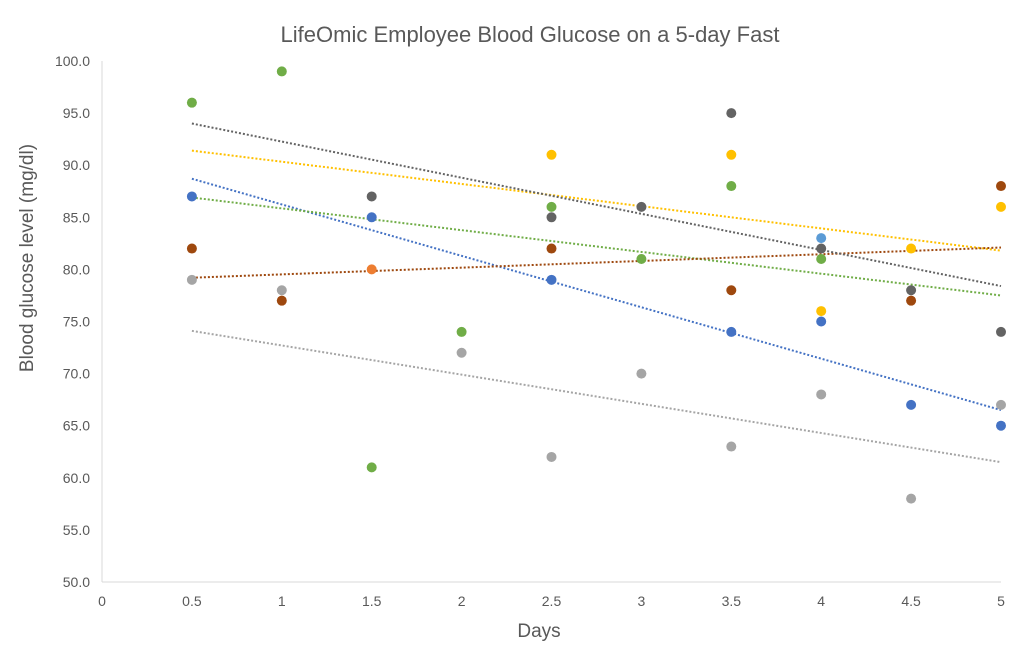 This screenshot has width=1024, height=658. I want to click on x-tick-label: 4.5, so click(911, 601).